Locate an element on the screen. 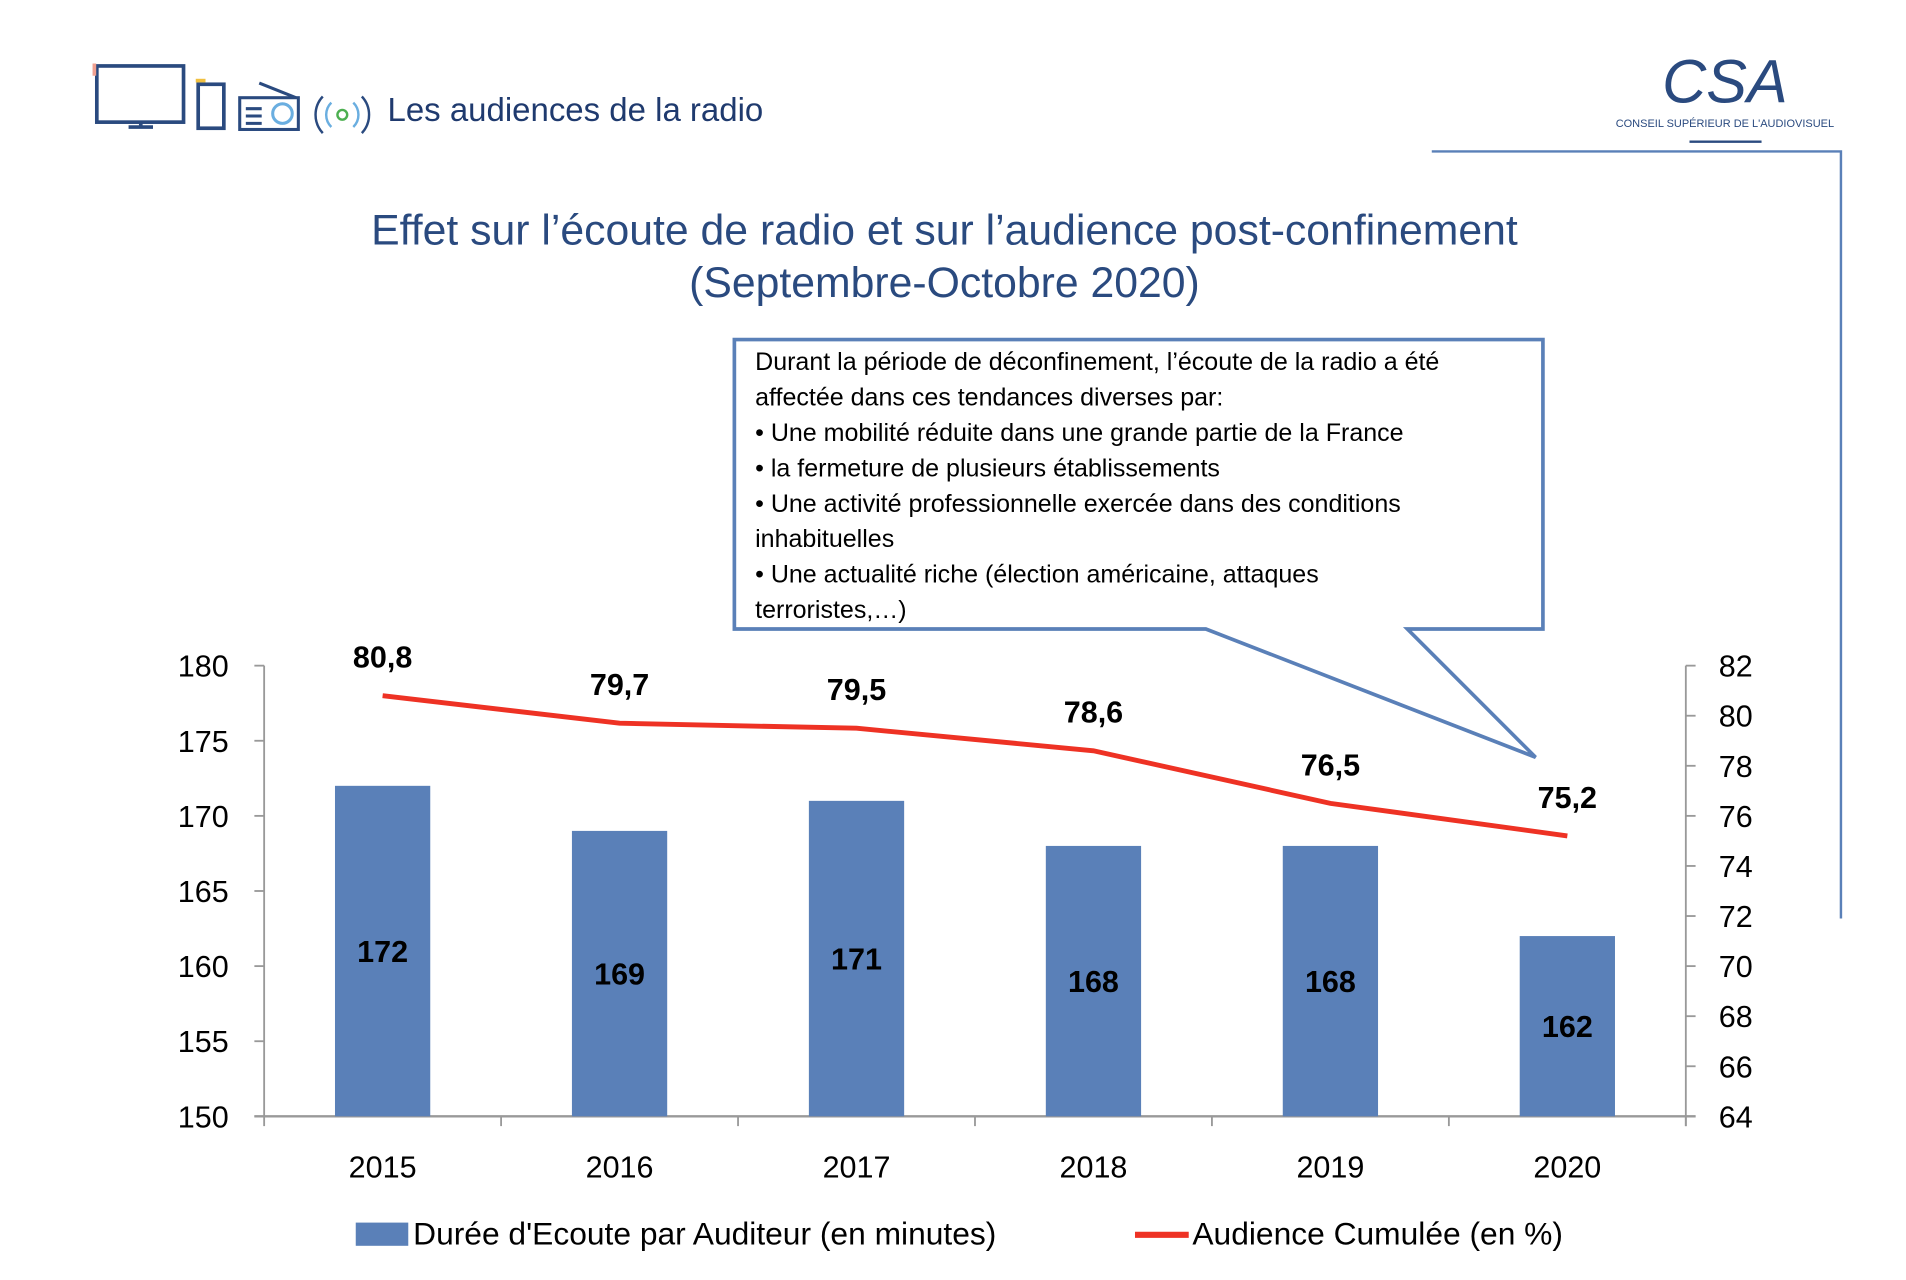 The image size is (1906, 1280). broadcast-icon is located at coordinates (342, 114).